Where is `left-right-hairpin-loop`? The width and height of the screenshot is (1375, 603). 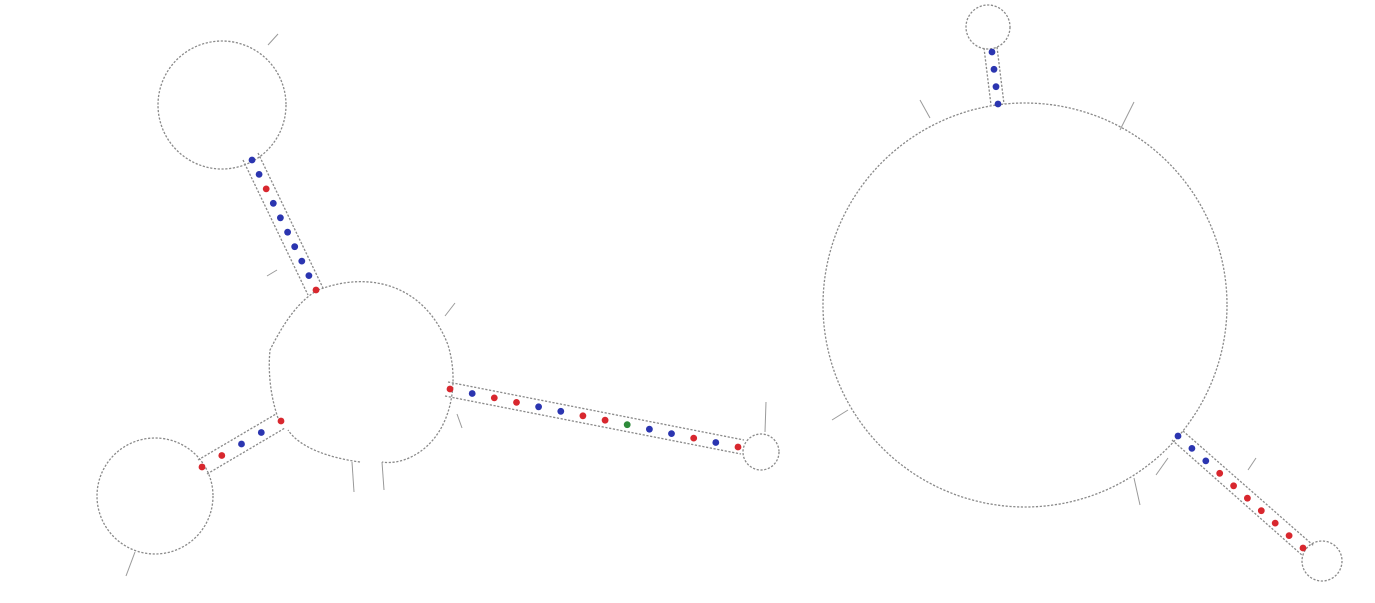
left-right-hairpin-loop is located at coordinates (761, 452).